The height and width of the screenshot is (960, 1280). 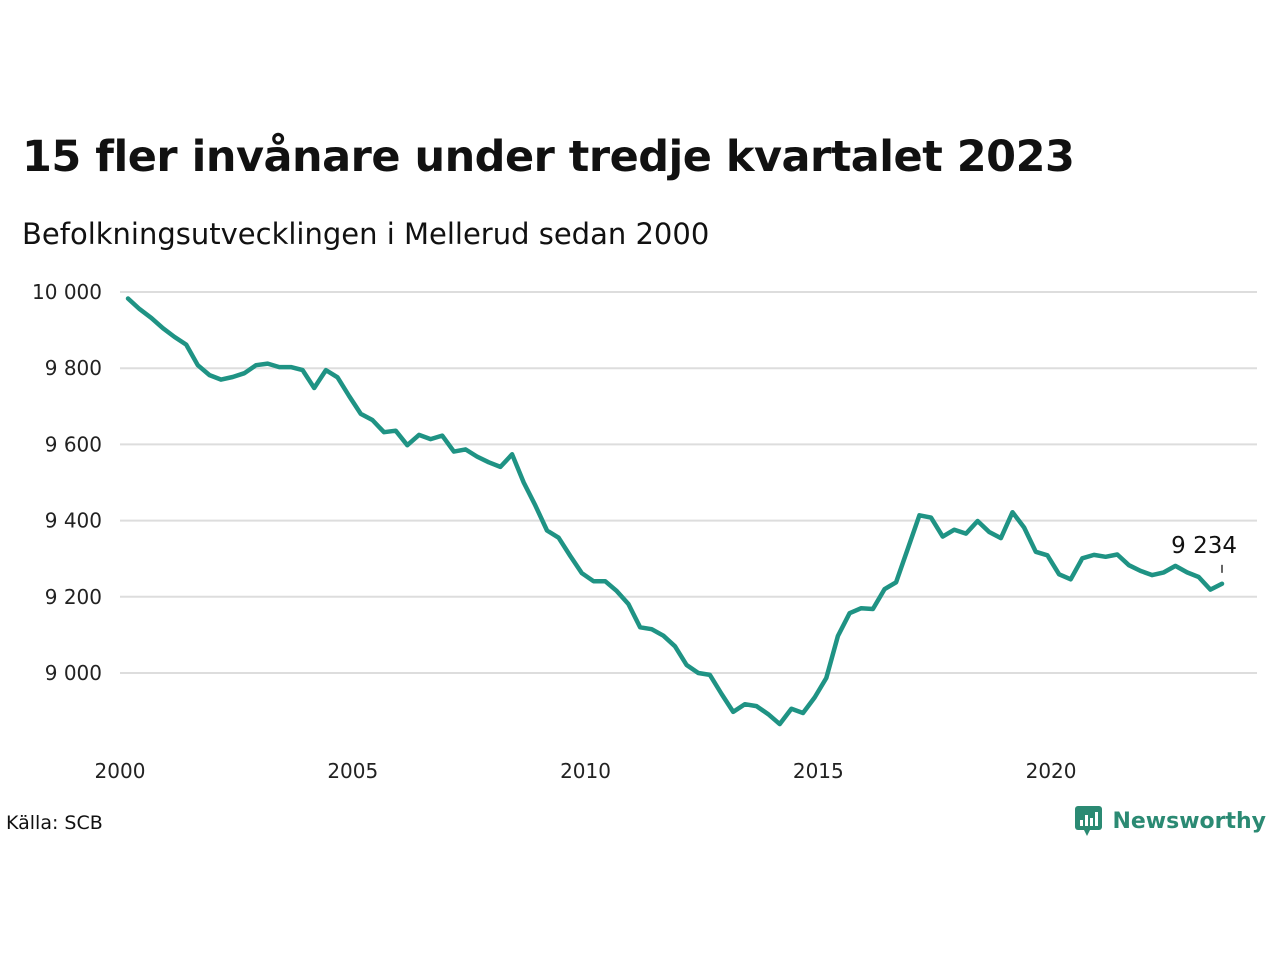 I want to click on x-tick-label: 2015, so click(x=818, y=771).